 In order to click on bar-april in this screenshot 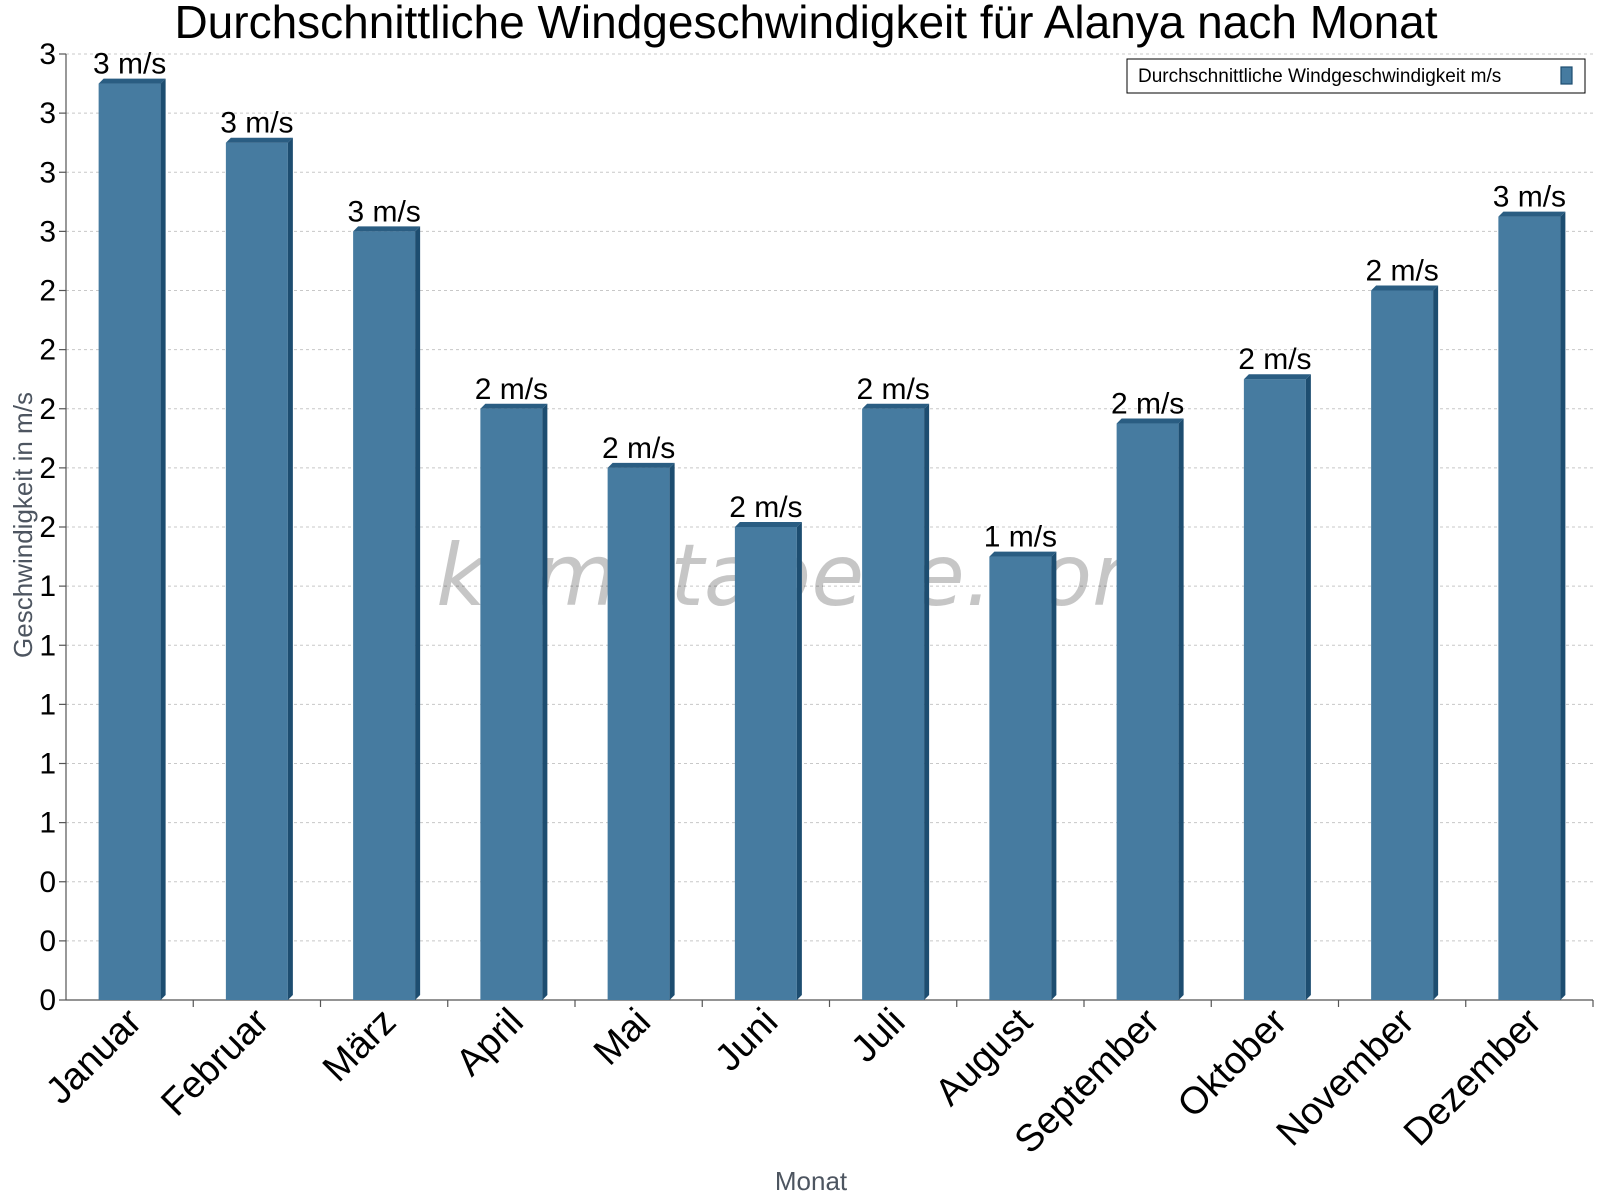, I will do `click(514, 701)`.